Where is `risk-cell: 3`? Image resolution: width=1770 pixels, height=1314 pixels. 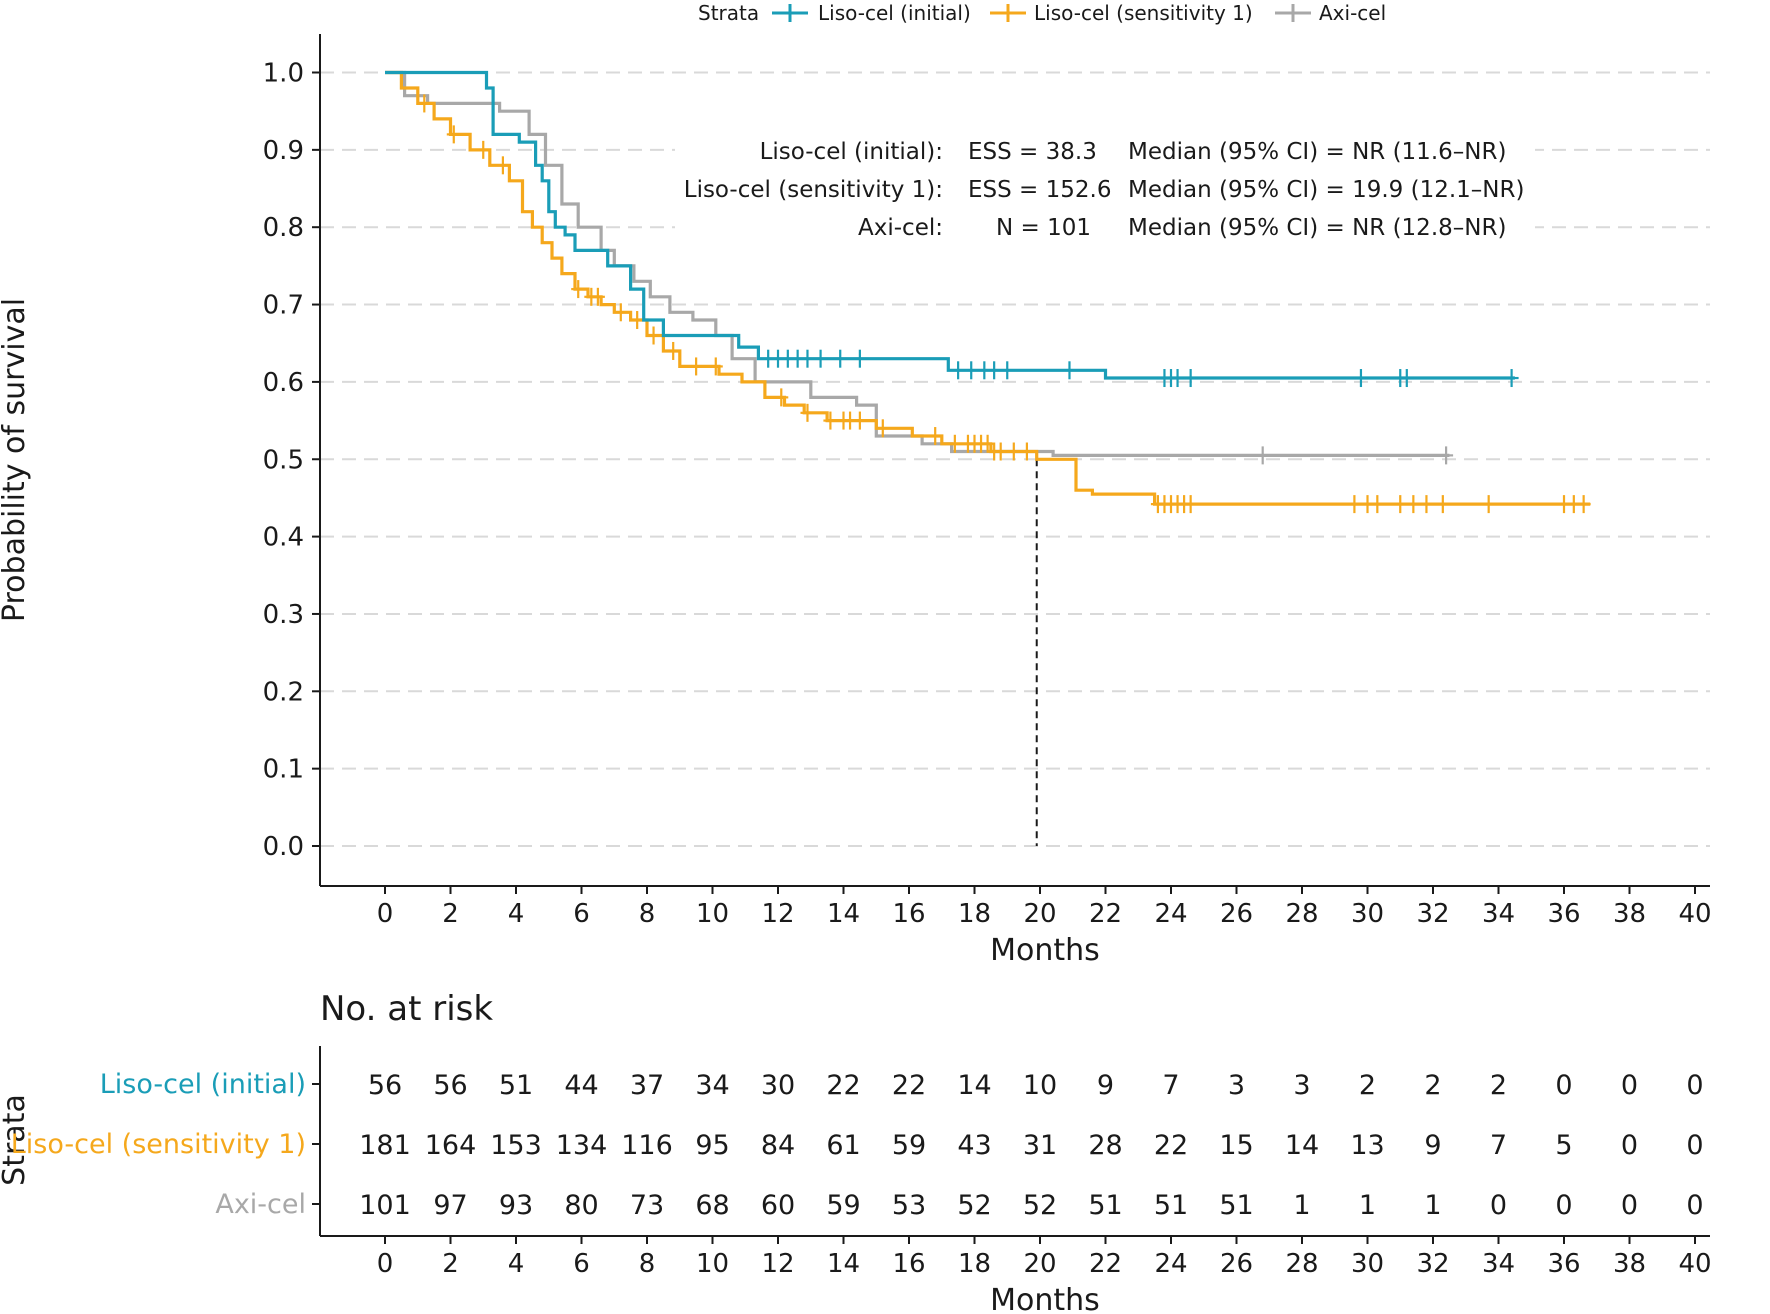
risk-cell: 3 is located at coordinates (1236, 1085).